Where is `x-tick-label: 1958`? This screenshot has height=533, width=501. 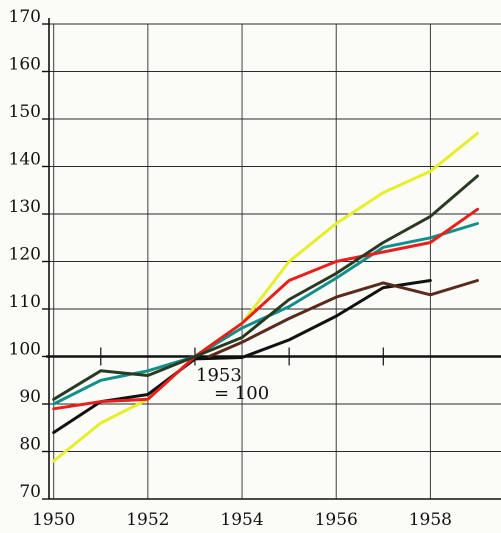 x-tick-label: 1958 is located at coordinates (430, 520).